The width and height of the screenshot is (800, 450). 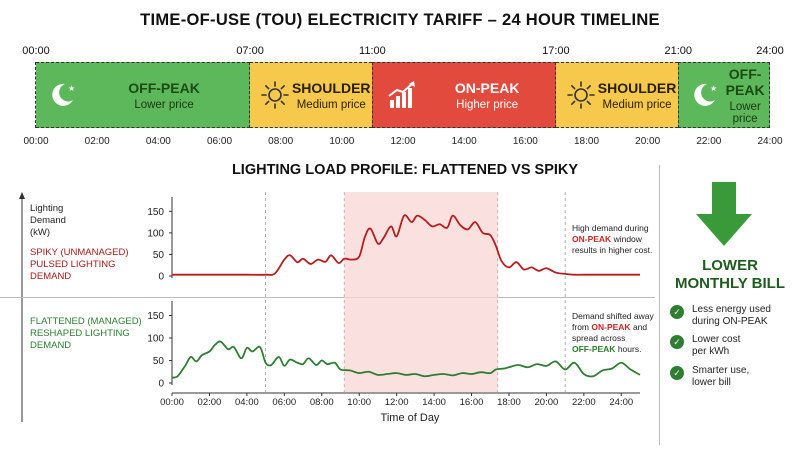 I want to click on tou-band-text: OFF-PEAK Lower price, so click(x=745, y=95).